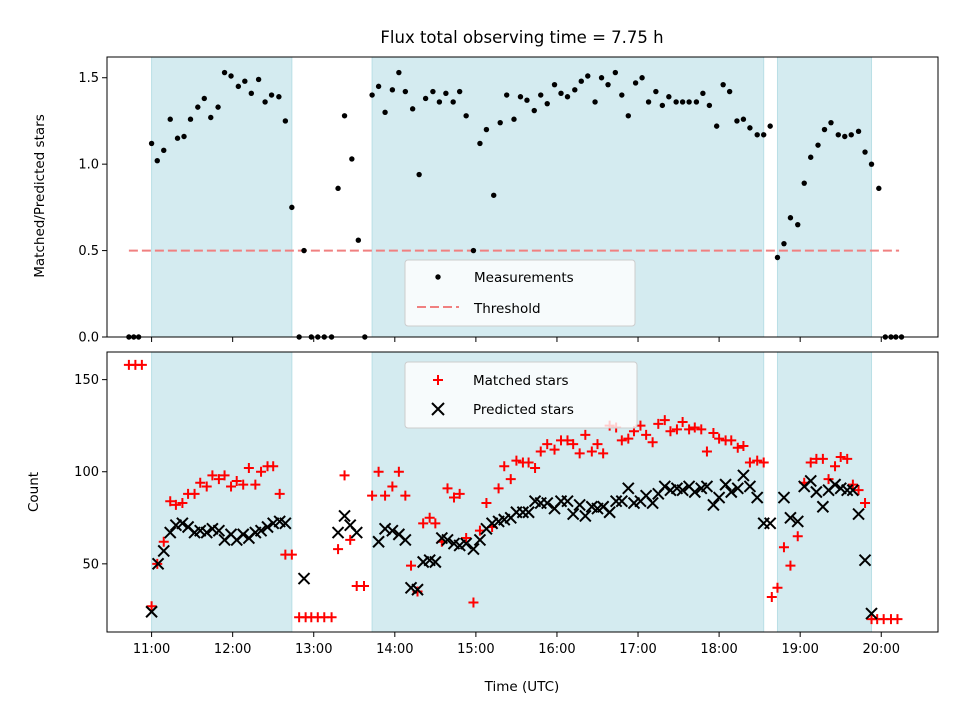  What do you see at coordinates (90, 564) in the screenshot?
I see `y-tick-label: 50` at bounding box center [90, 564].